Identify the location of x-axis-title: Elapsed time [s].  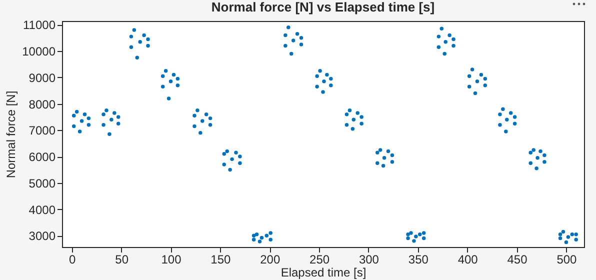
(323, 273).